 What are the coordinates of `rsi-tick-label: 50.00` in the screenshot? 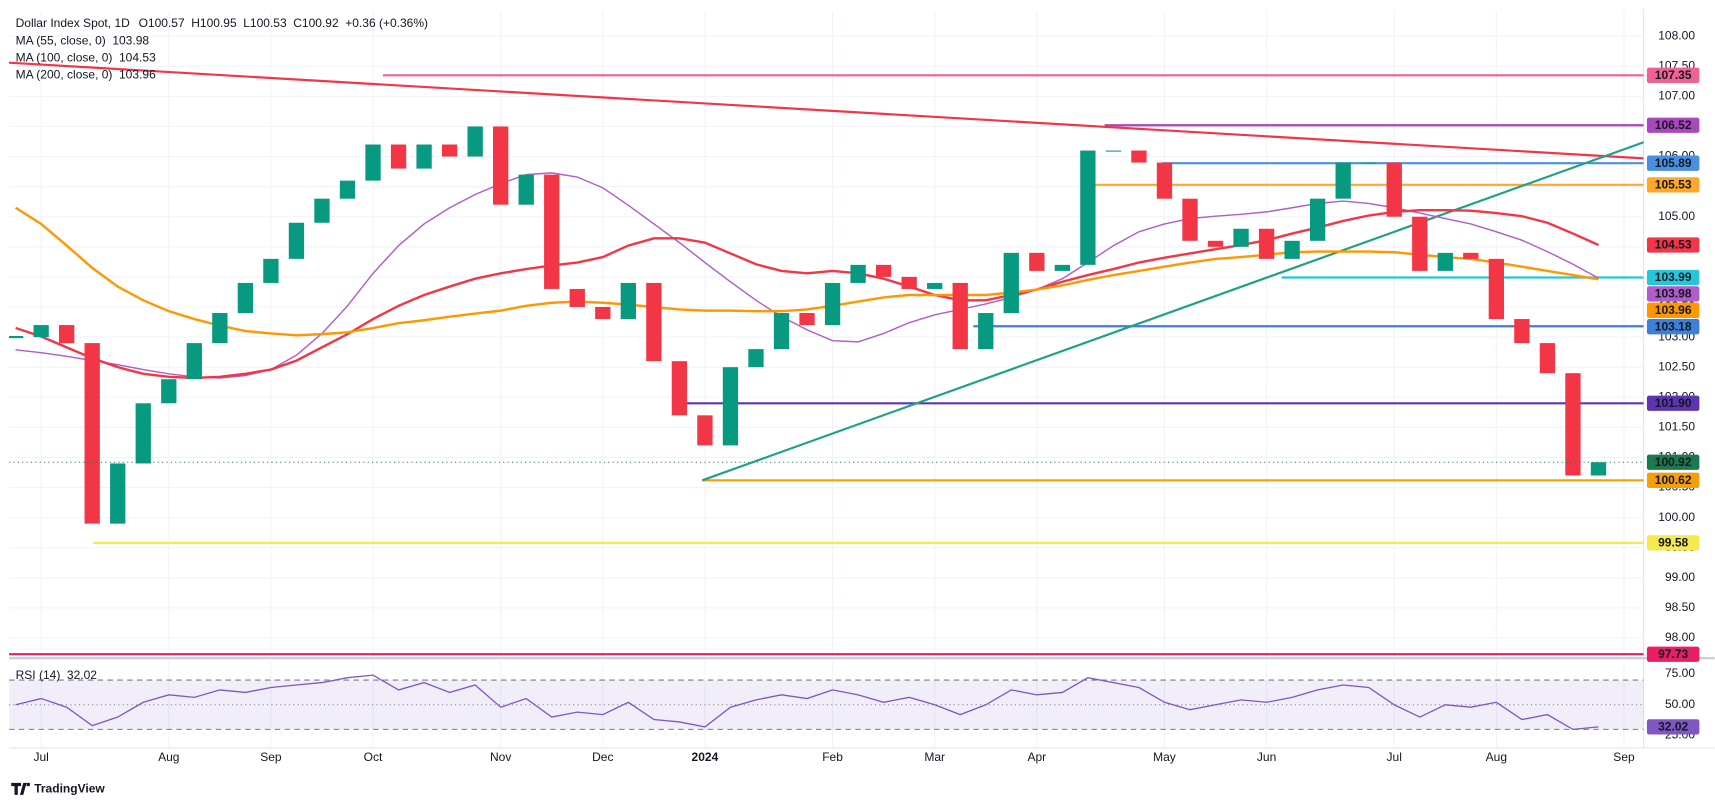 It's located at (1680, 704).